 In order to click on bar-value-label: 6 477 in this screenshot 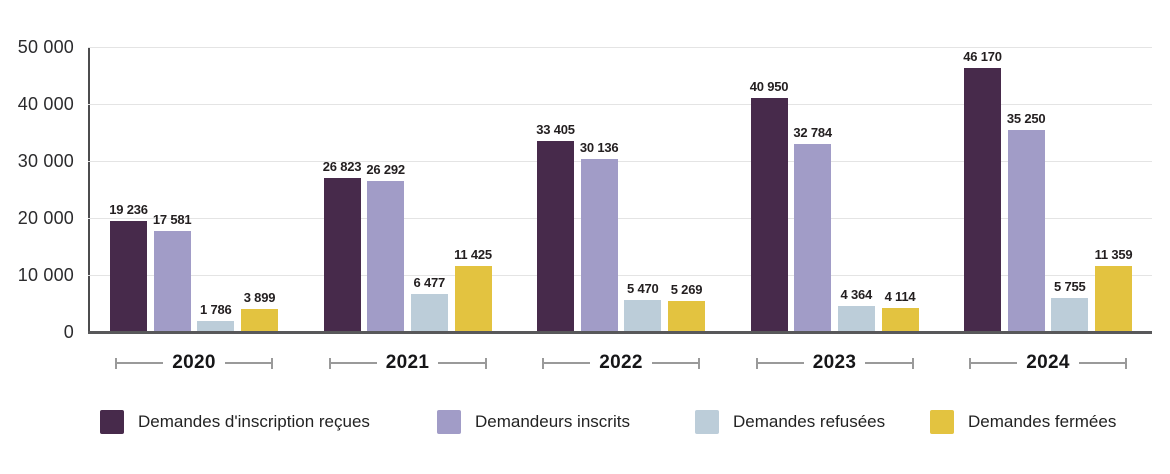, I will do `click(429, 283)`.